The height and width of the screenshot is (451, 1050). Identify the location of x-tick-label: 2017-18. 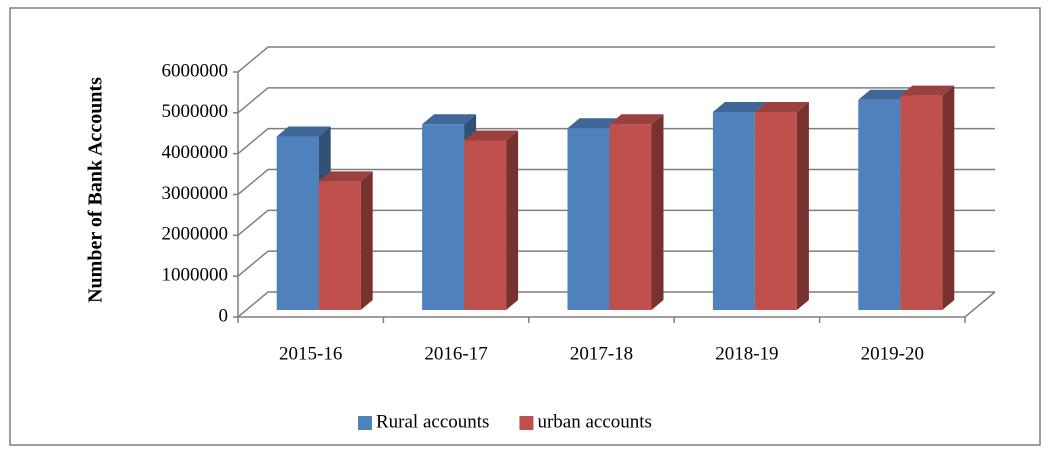
(601, 353).